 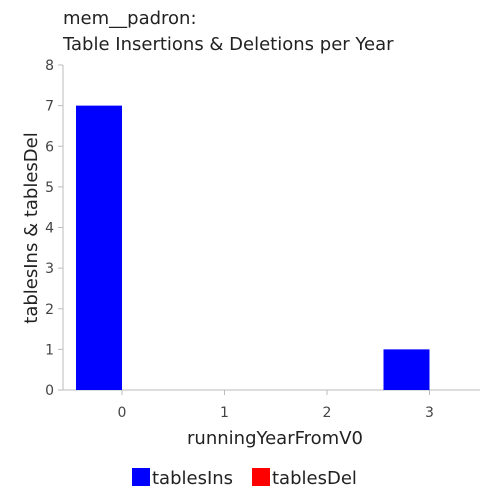 I want to click on x-tick-label: 3, so click(x=429, y=413).